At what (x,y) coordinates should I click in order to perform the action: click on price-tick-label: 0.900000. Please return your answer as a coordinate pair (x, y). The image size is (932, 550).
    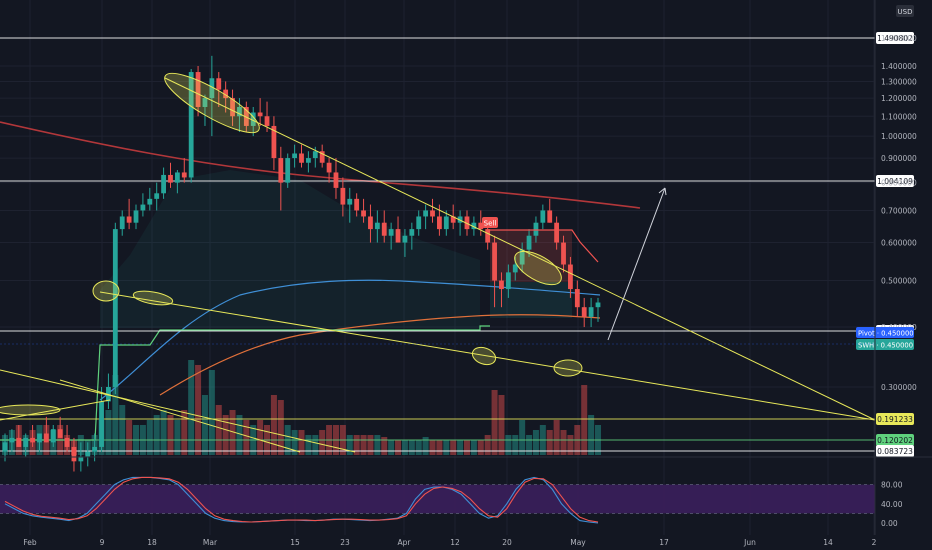
    Looking at the image, I should click on (899, 158).